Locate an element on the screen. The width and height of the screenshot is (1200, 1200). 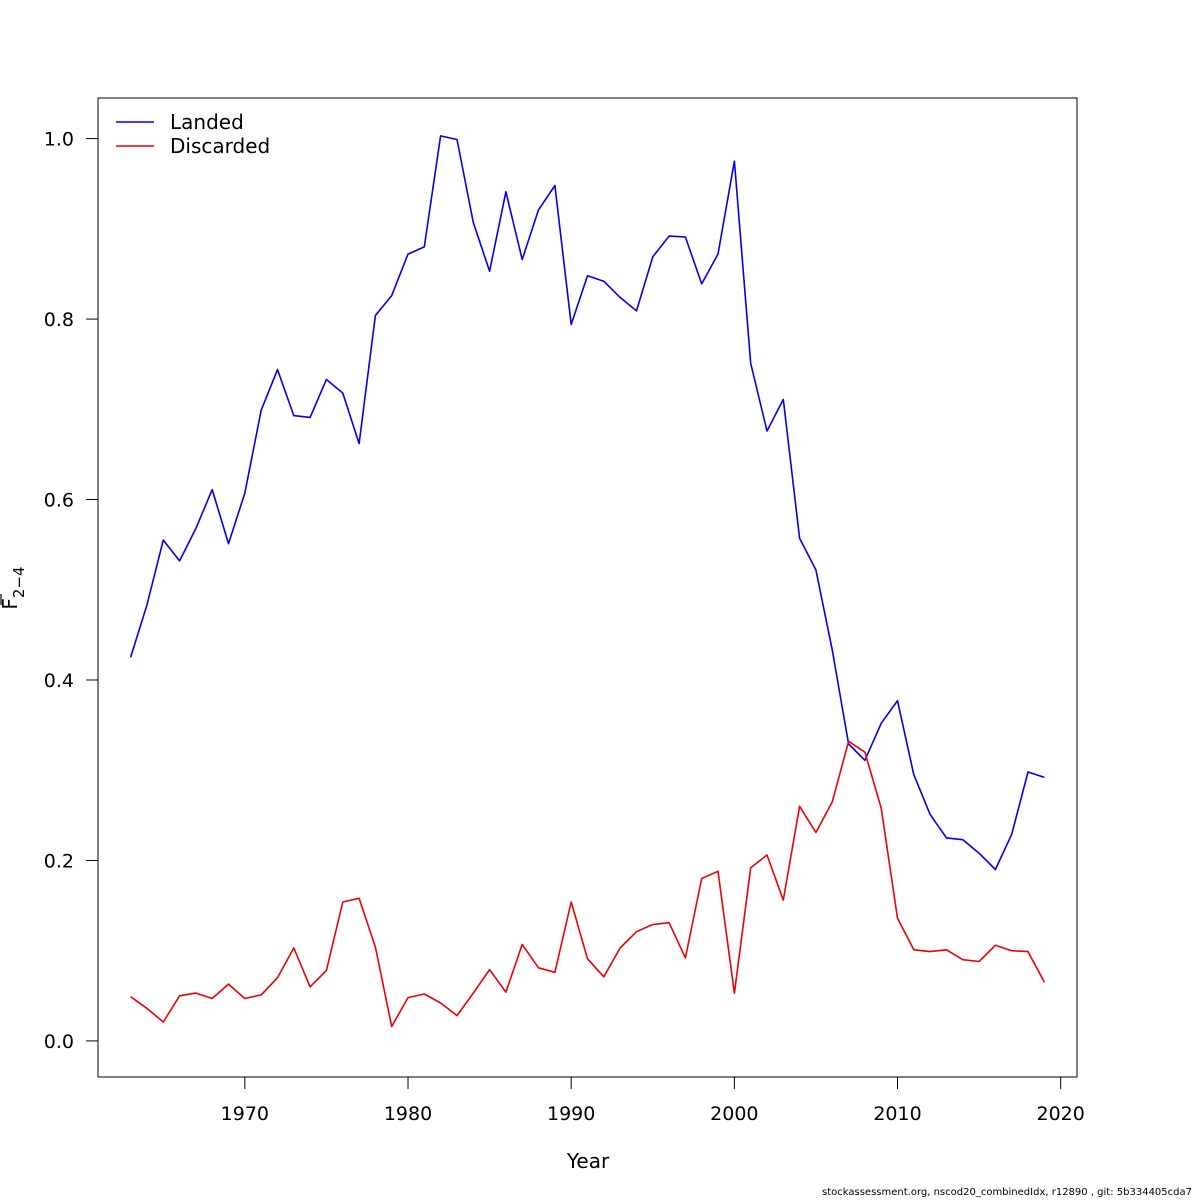
legend-label-discarded: Discarded is located at coordinates (220, 146).